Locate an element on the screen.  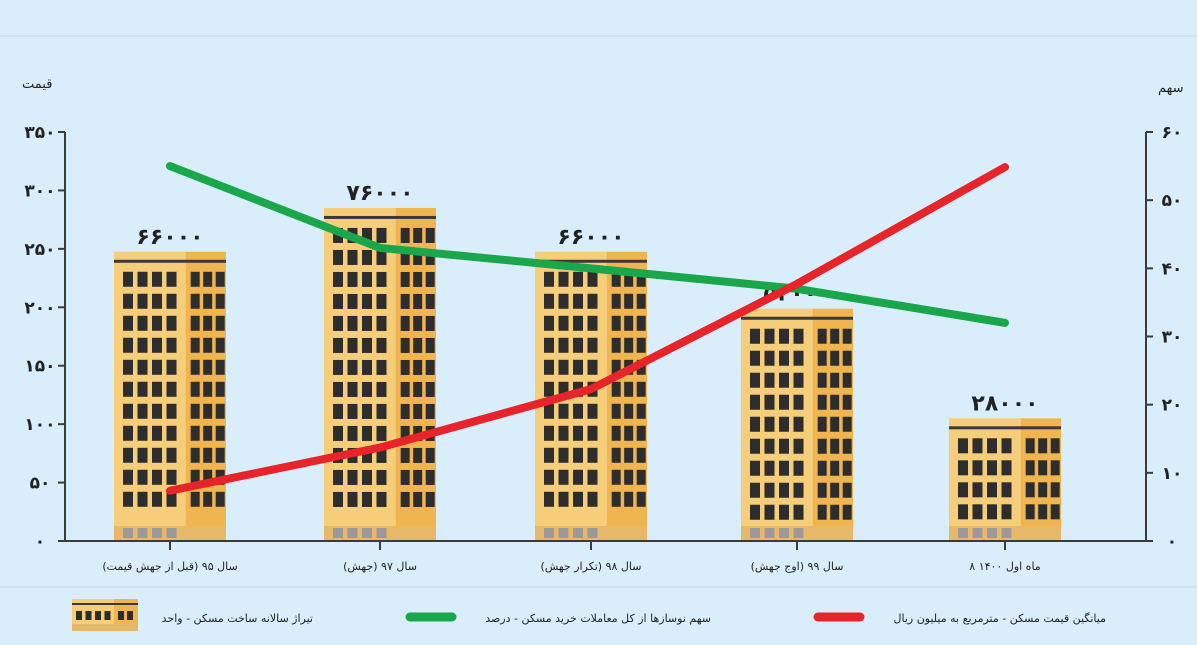
right-tick-label: ۲۰ is located at coordinates (1172, 406).